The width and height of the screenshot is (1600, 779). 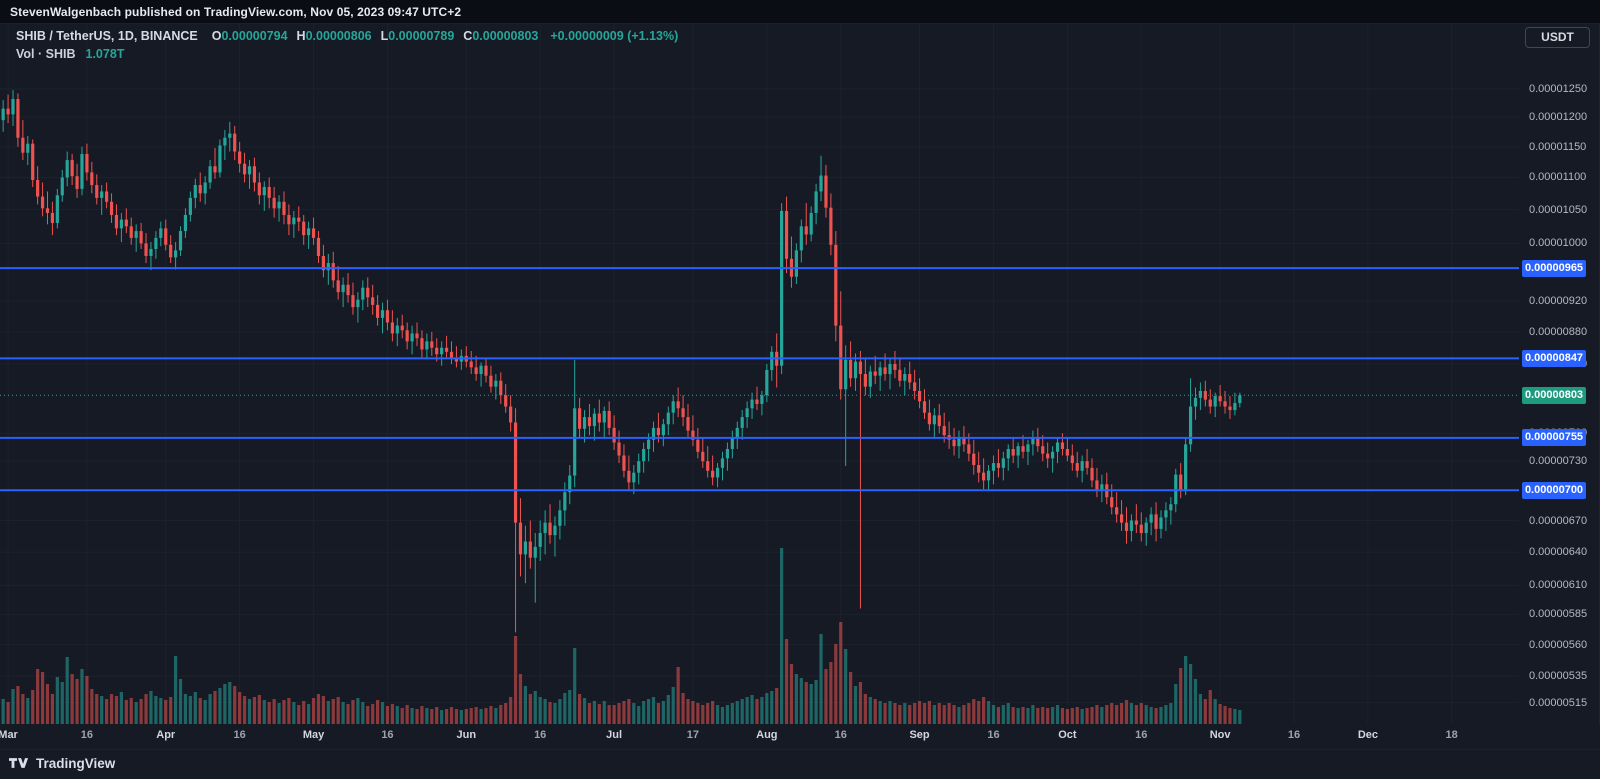 What do you see at coordinates (46, 54) in the screenshot?
I see `volume-legend-label: Vol · SHIB` at bounding box center [46, 54].